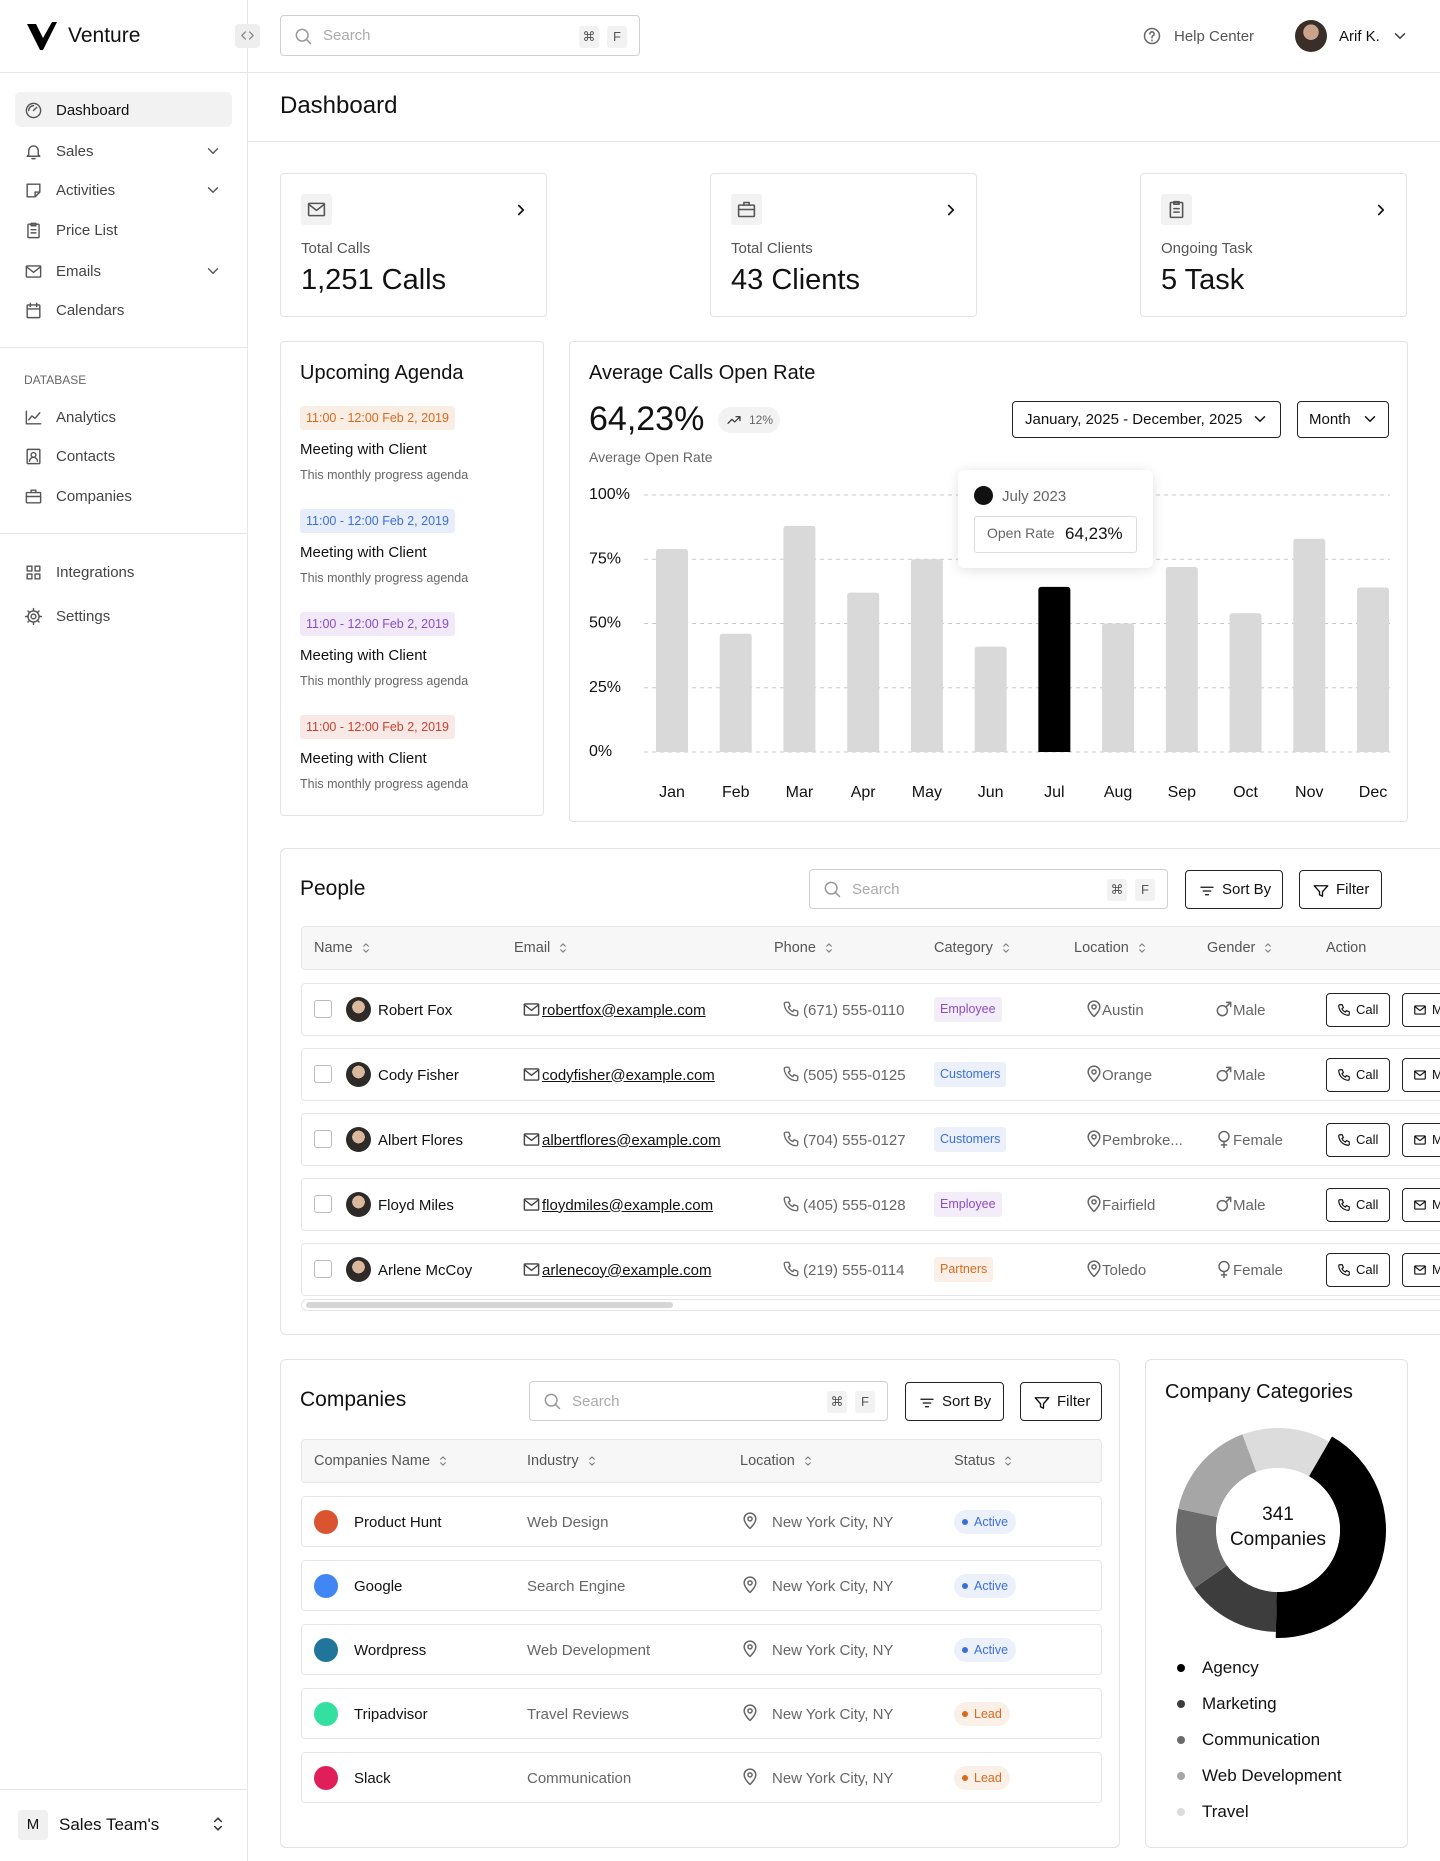 This screenshot has width=1440, height=1861. I want to click on date-range-select: January, 2025 - December, 2025, so click(1146, 419).